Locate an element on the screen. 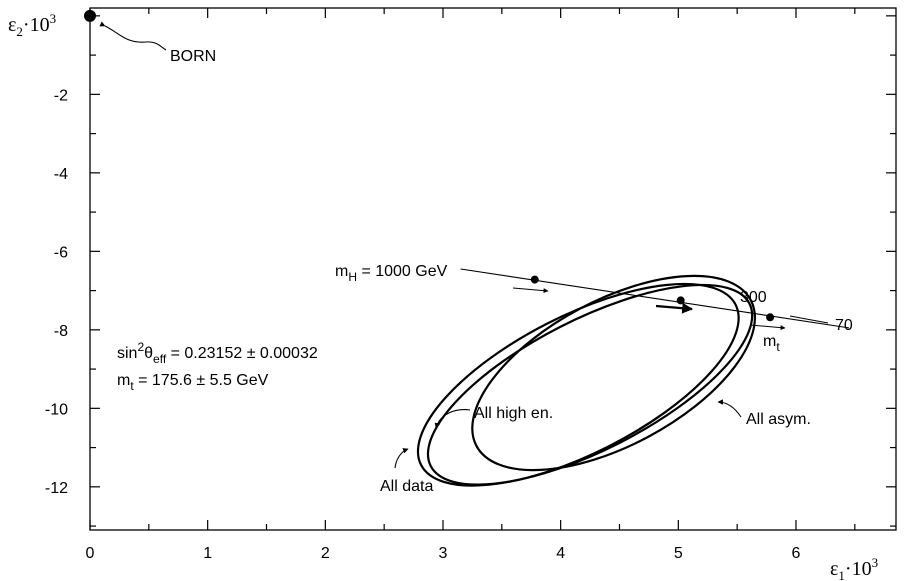  sm-prediction-line is located at coordinates (655, 298).